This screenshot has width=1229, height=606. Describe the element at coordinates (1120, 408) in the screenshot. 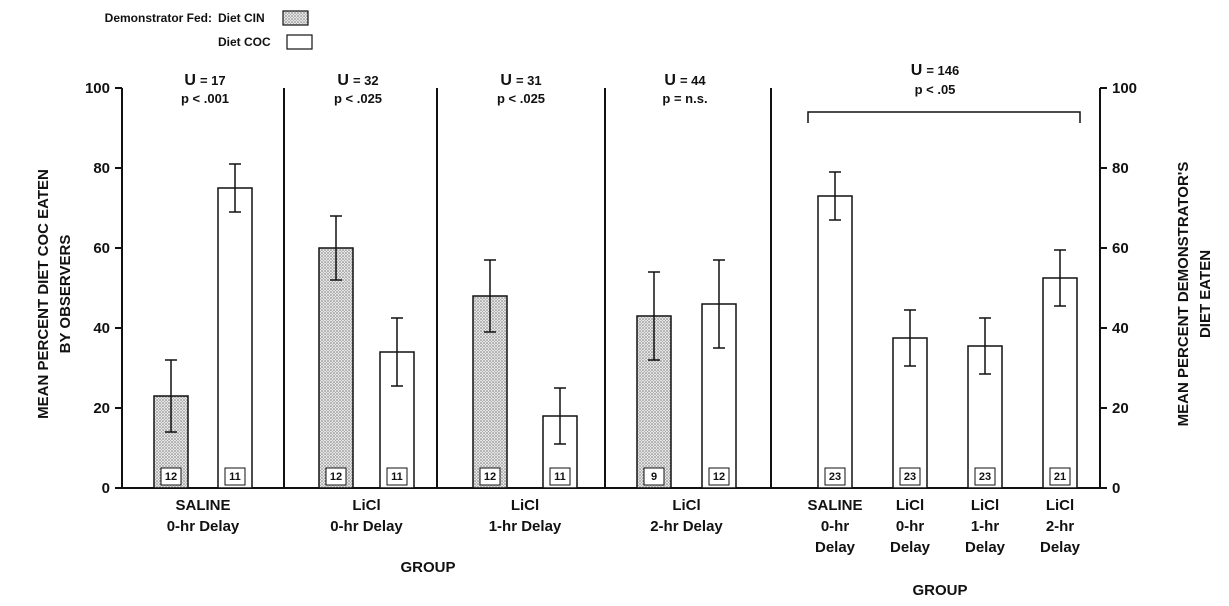

I see `y-tick-label-right: 20` at that location.